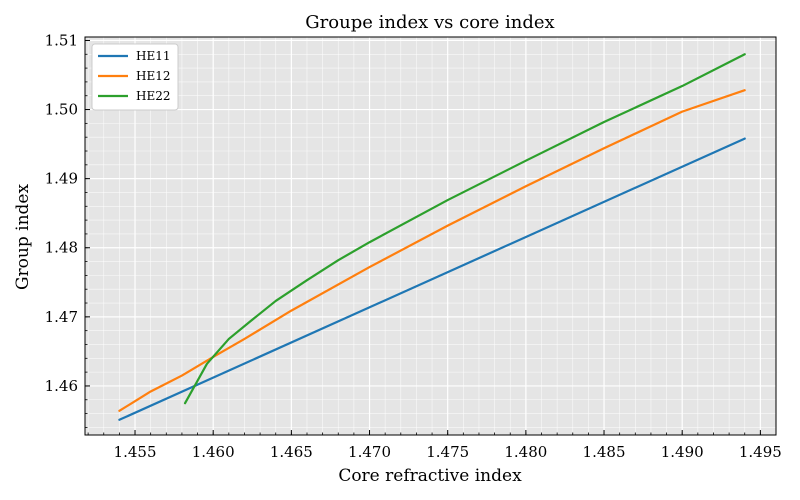  What do you see at coordinates (213, 452) in the screenshot?
I see `x-tick-label: 1.460` at bounding box center [213, 452].